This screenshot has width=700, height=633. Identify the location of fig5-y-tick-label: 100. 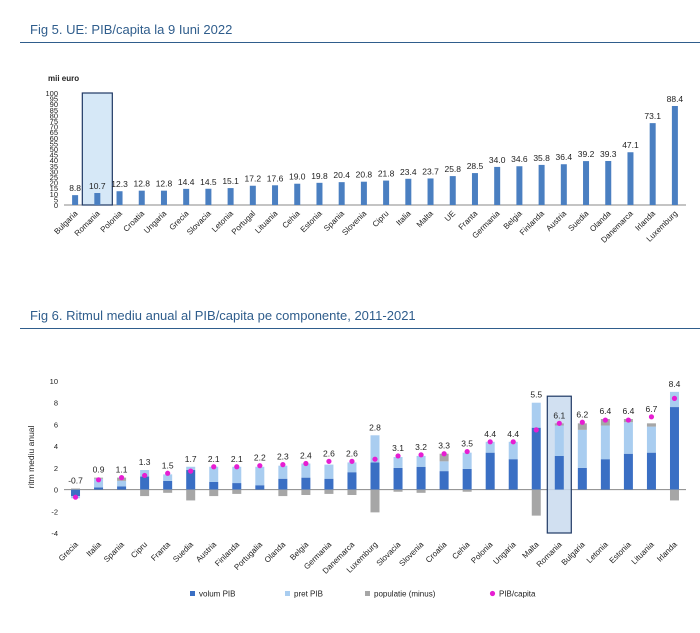
(51, 93).